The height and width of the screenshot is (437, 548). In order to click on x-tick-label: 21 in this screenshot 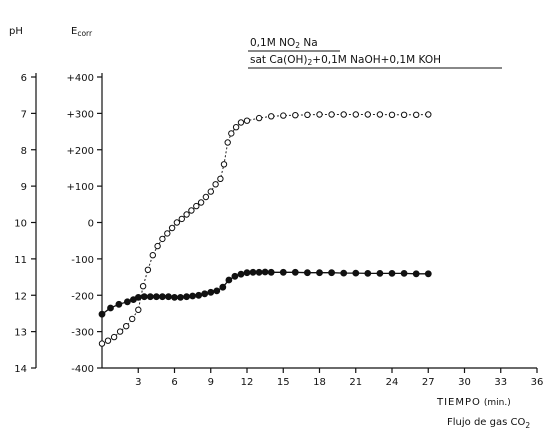, I will do `click(355, 382)`.